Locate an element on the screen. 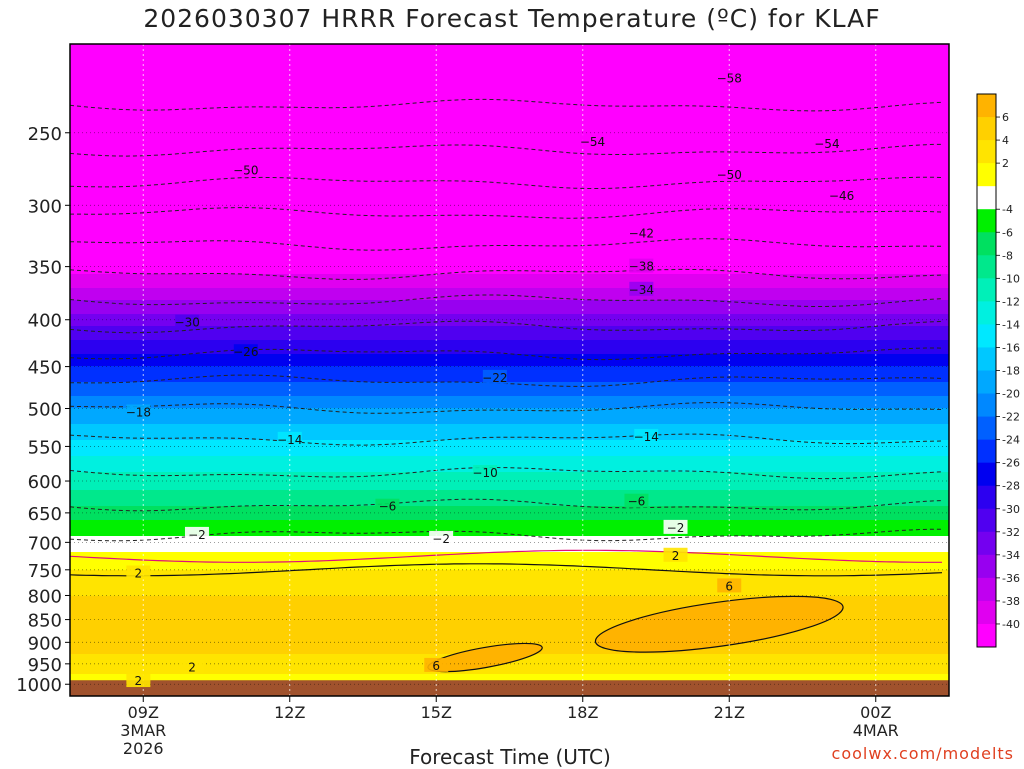 This screenshot has height=769, width=1024. credit-link: coolwx.com/modelts is located at coordinates (922, 753).